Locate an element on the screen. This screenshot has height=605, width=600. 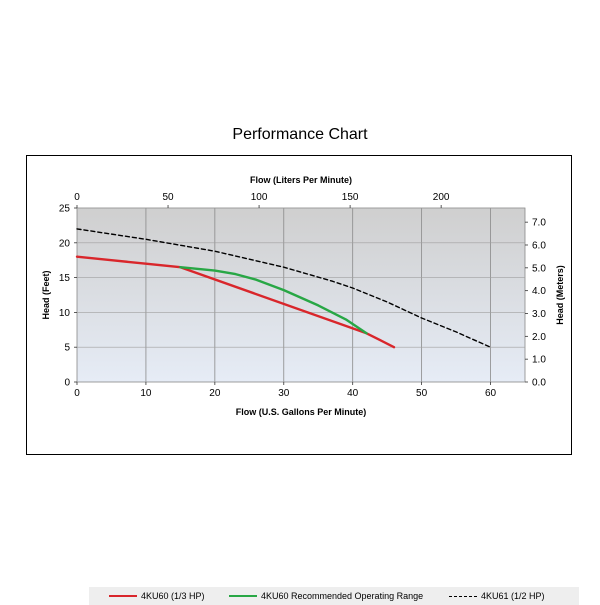
y-tick-label: 5 is located at coordinates (67, 348).